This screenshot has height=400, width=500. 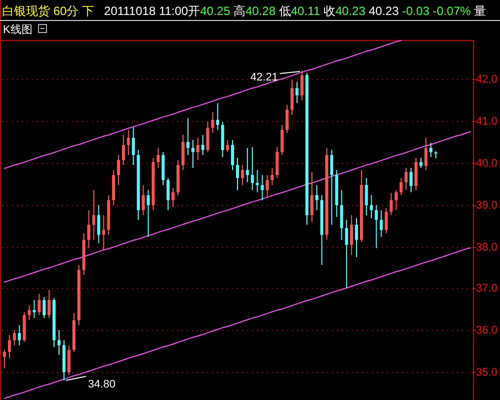 What do you see at coordinates (487, 122) in the screenshot?
I see `y-tick-label: 41.0` at bounding box center [487, 122].